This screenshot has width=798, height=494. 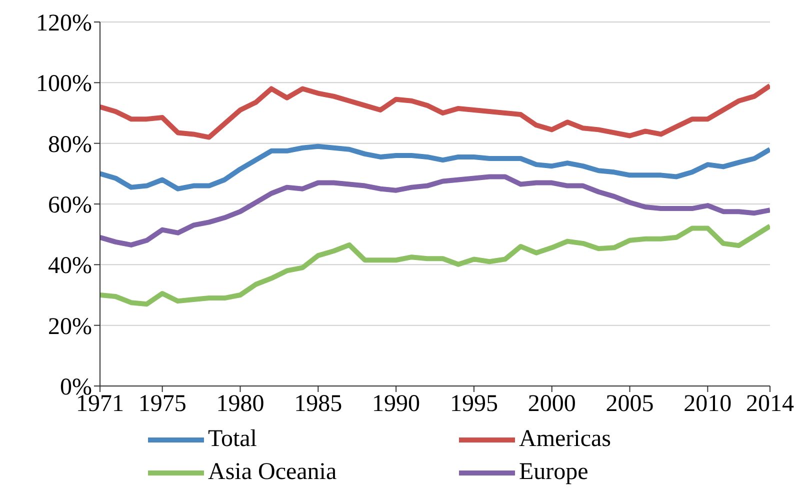 What do you see at coordinates (770, 404) in the screenshot?
I see `x-tick-label: 2014` at bounding box center [770, 404].